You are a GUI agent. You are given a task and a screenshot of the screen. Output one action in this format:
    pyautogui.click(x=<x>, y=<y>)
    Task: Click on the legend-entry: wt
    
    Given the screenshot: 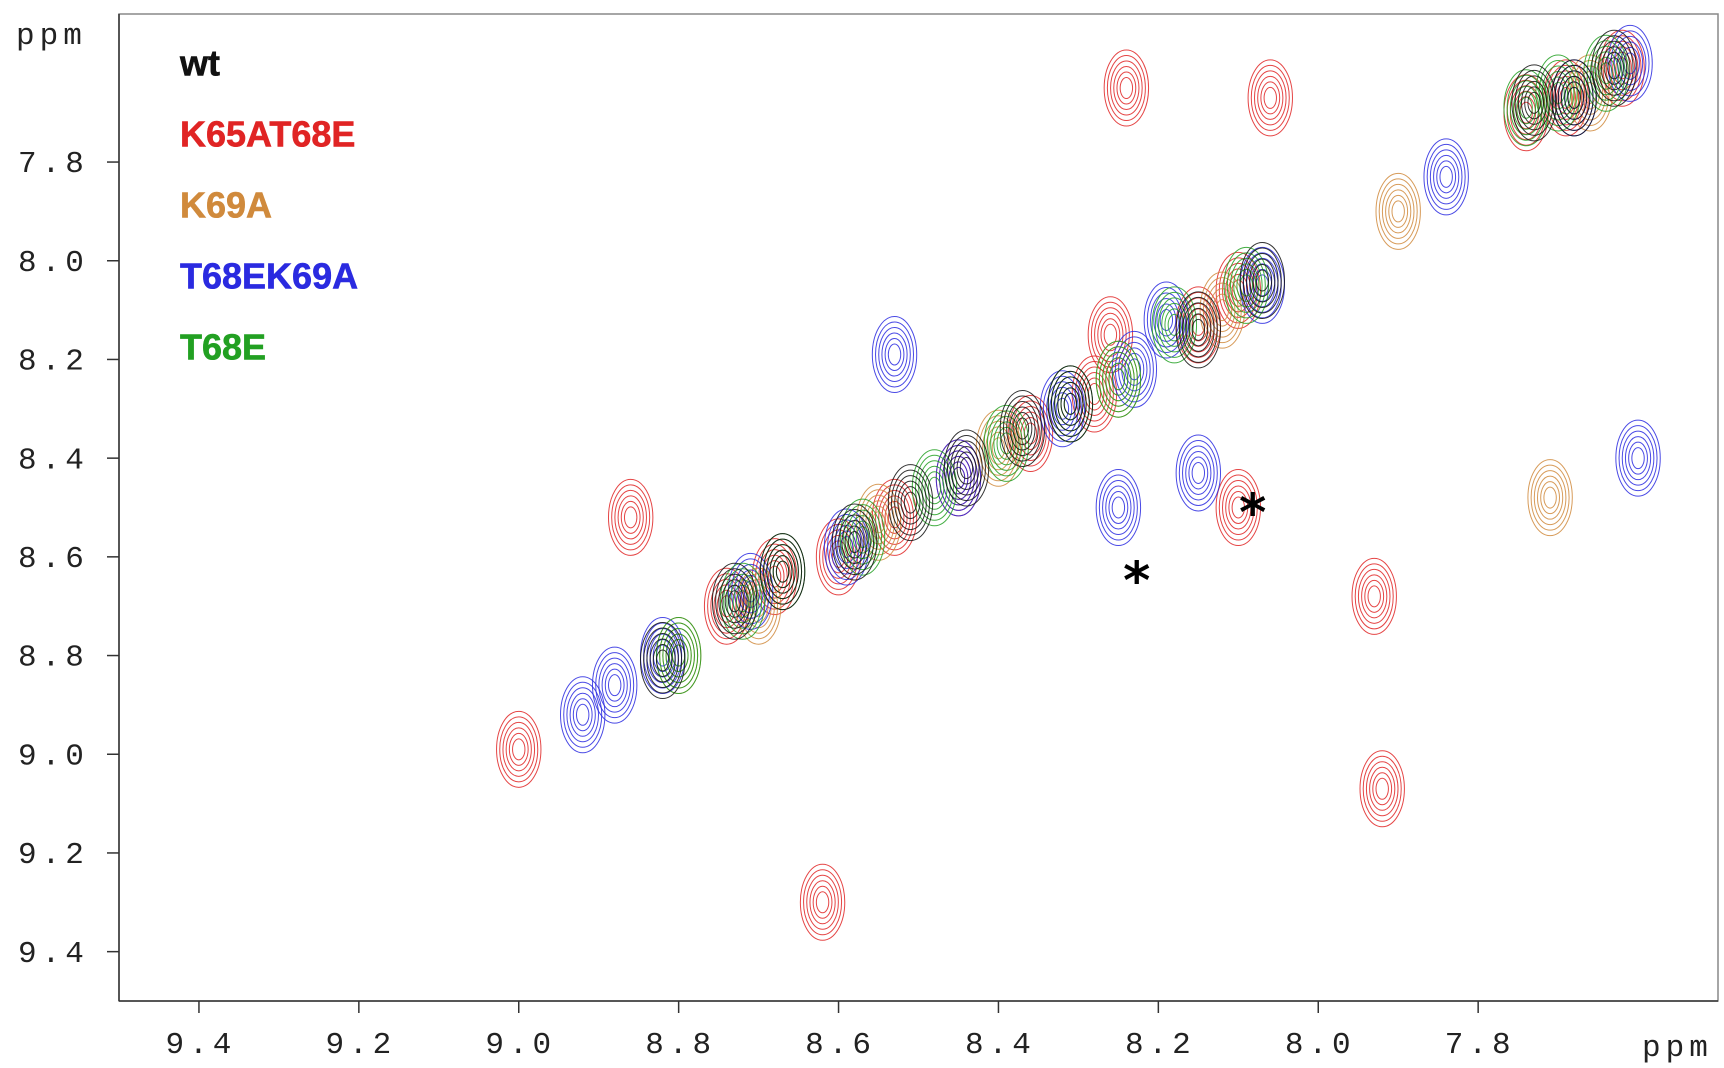 What is the action you would take?
    pyautogui.click(x=199, y=63)
    